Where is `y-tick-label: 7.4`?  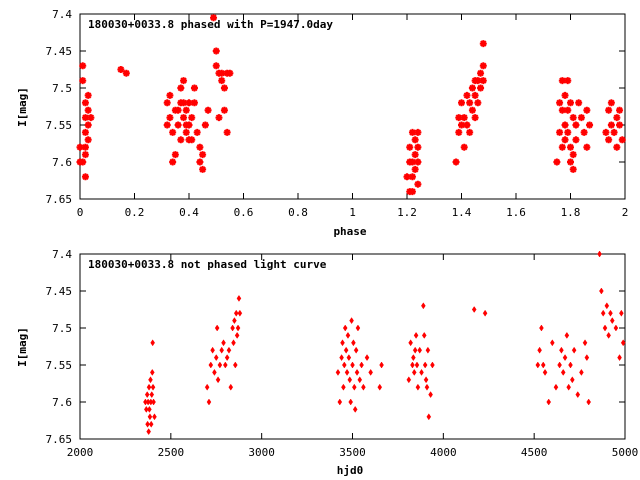
y-tick-label: 7.4 is located at coordinates (62, 254).